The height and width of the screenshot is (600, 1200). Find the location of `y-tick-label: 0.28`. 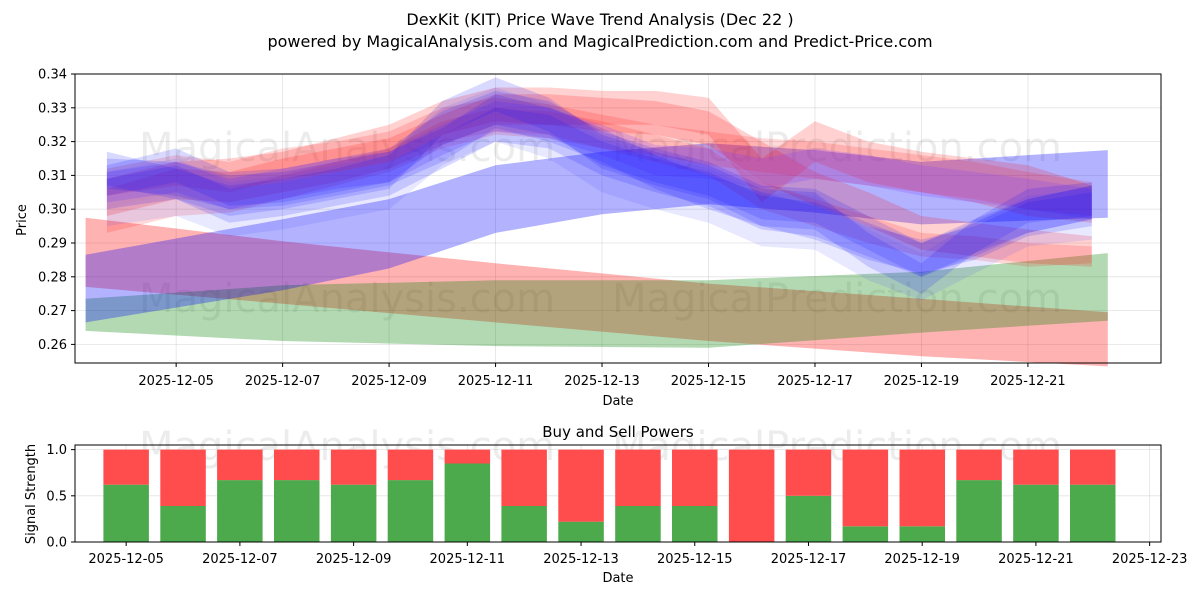

y-tick-label: 0.28 is located at coordinates (52, 277).